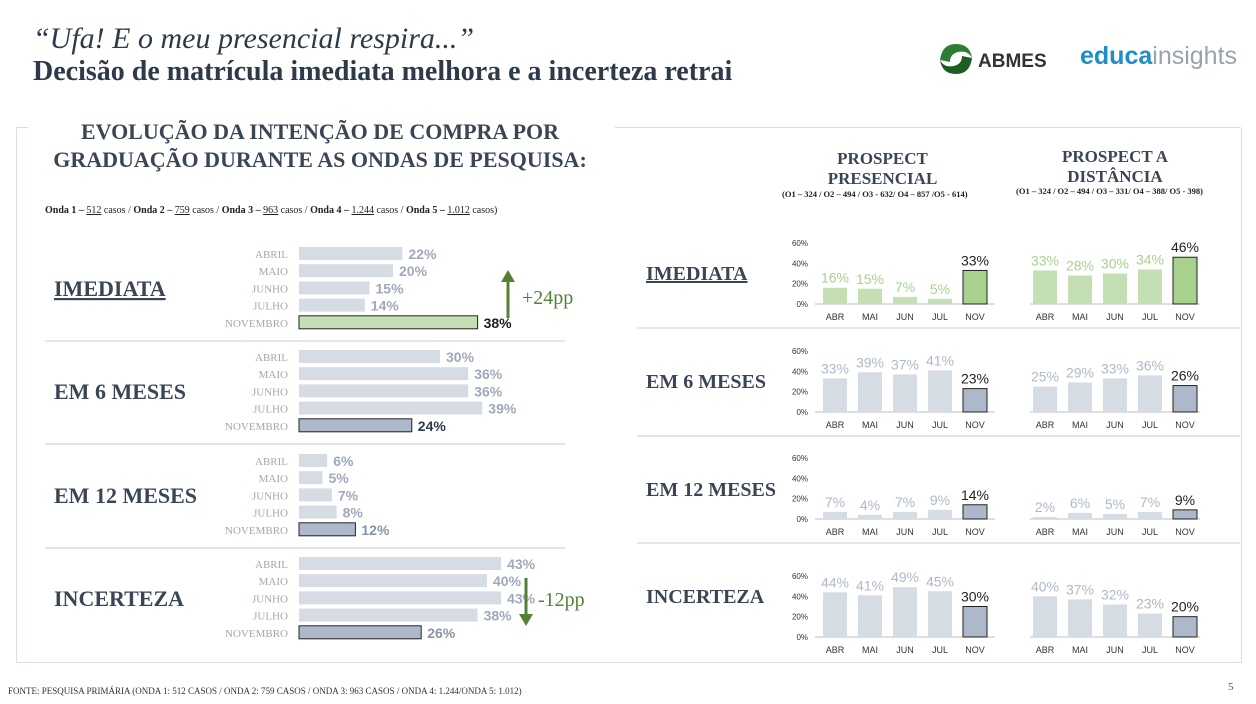  I want to click on column-value-label: 14%, so click(975, 495).